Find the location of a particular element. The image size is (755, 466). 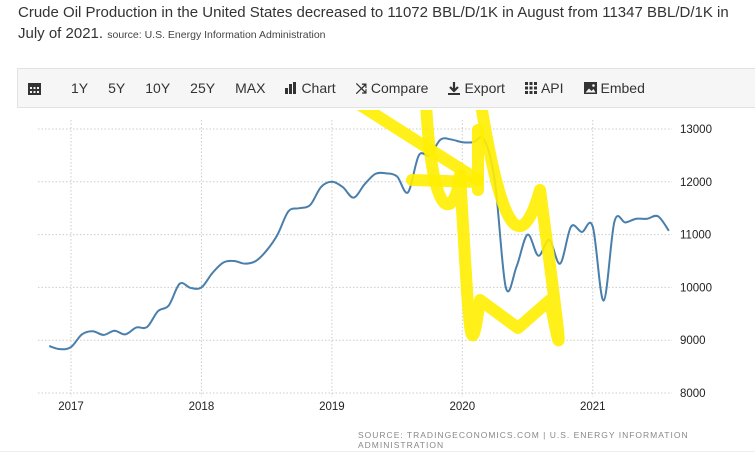

calendar-icon is located at coordinates (34, 88).